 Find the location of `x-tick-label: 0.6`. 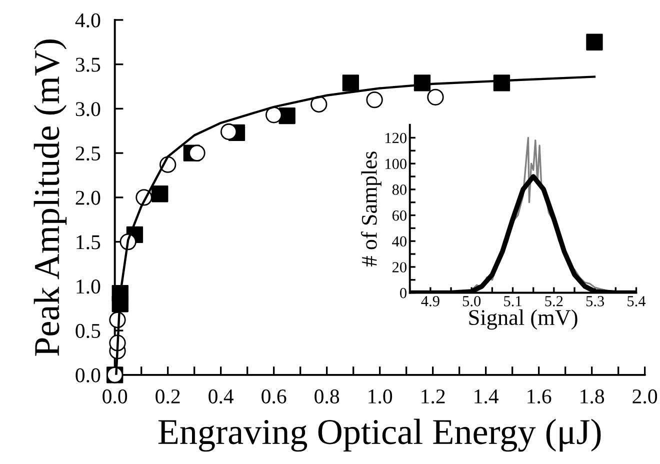

x-tick-label: 0.6 is located at coordinates (274, 396).